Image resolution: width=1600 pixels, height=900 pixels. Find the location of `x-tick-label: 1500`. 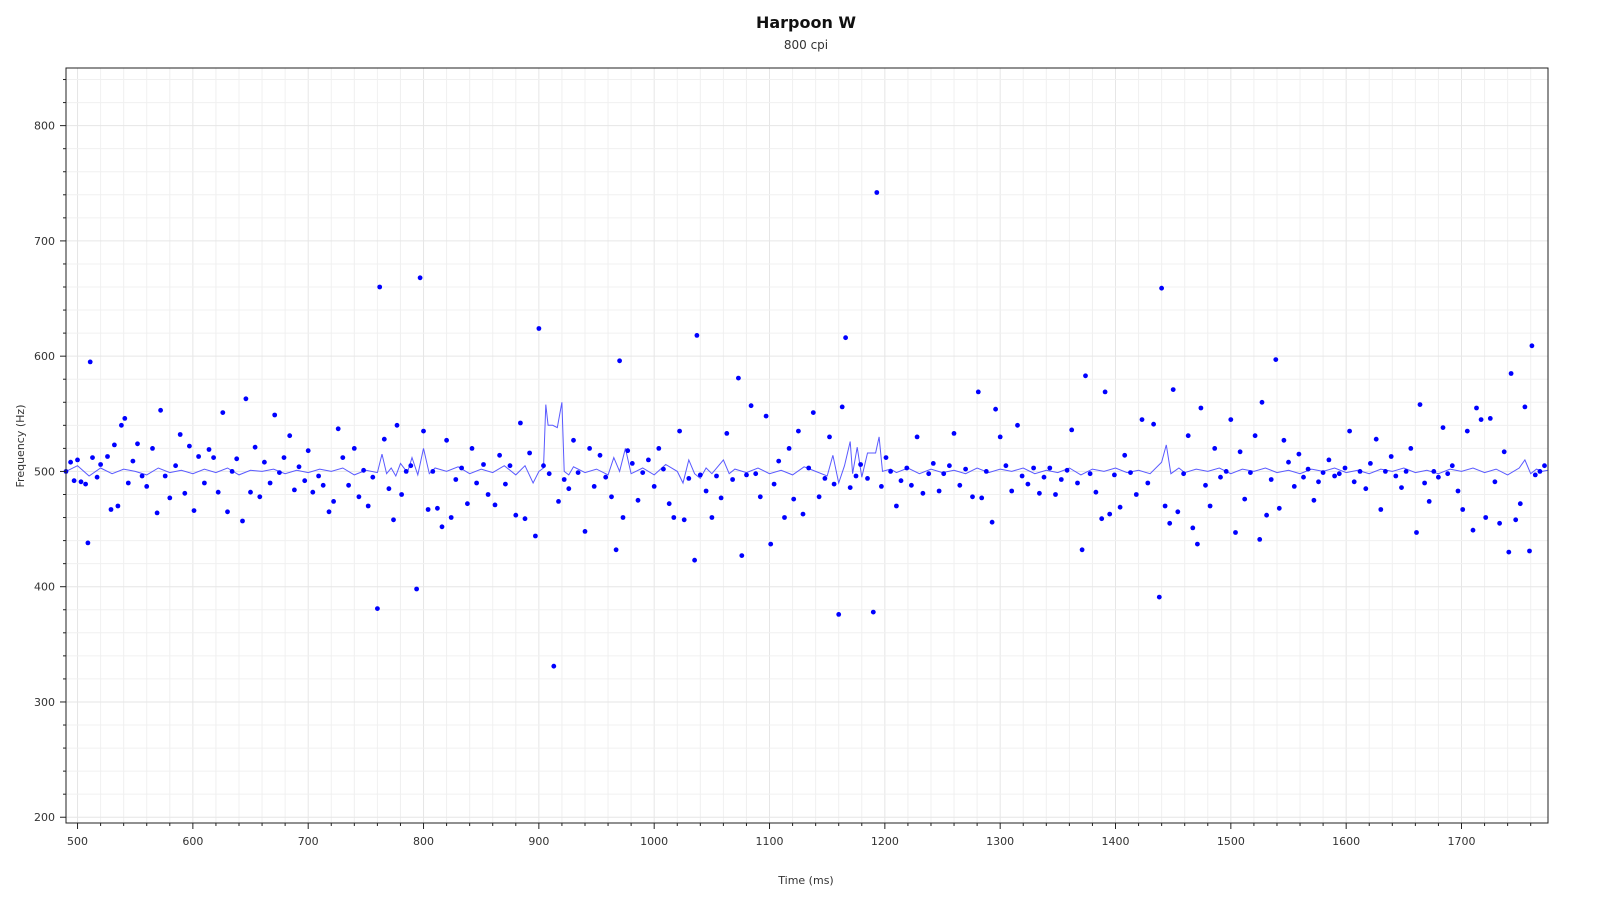

x-tick-label: 1500 is located at coordinates (1231, 841).